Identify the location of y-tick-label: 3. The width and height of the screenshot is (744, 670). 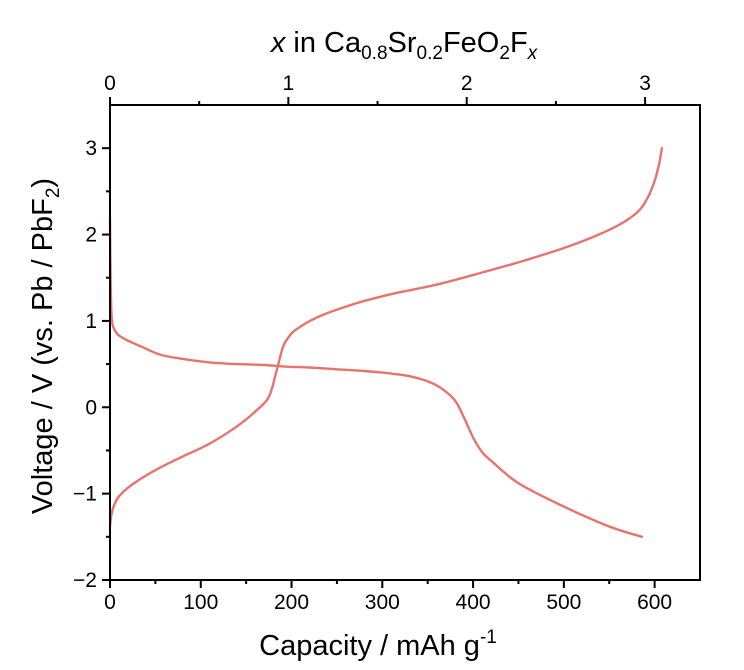
(91, 148).